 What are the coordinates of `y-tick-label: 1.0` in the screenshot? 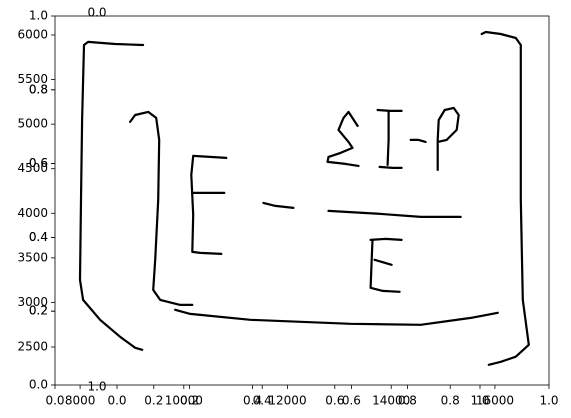 It's located at (38, 16).